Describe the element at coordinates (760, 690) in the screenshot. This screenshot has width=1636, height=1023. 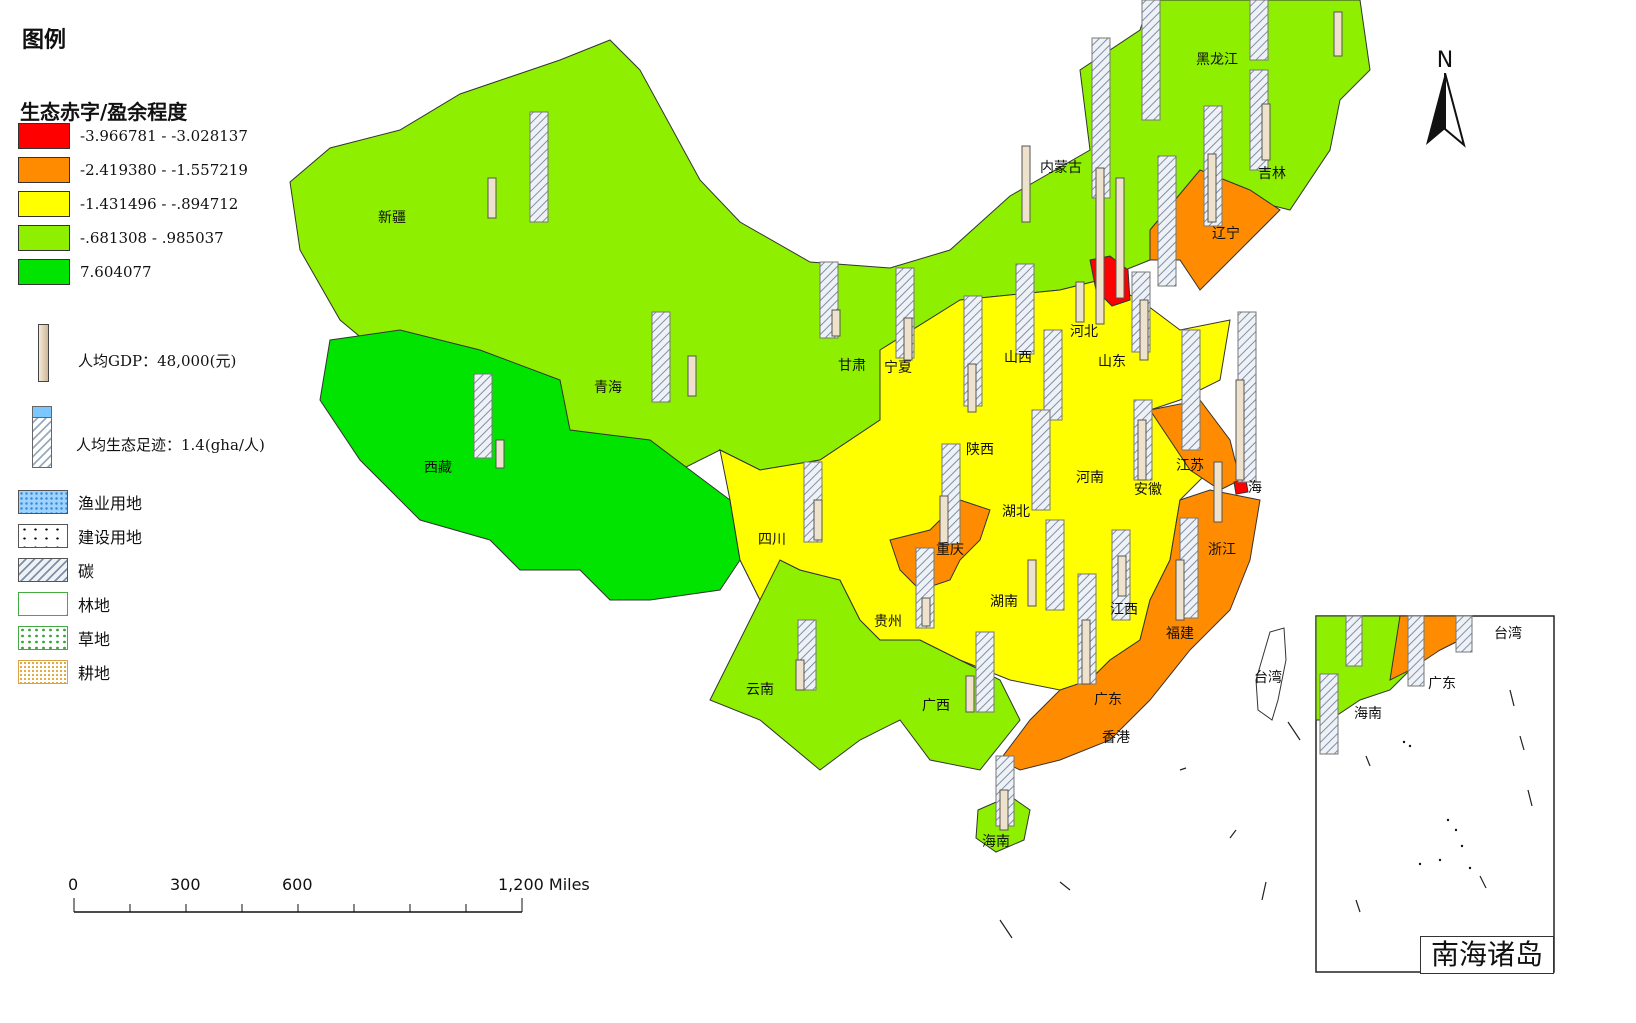
I see `province-label: 云南` at that location.